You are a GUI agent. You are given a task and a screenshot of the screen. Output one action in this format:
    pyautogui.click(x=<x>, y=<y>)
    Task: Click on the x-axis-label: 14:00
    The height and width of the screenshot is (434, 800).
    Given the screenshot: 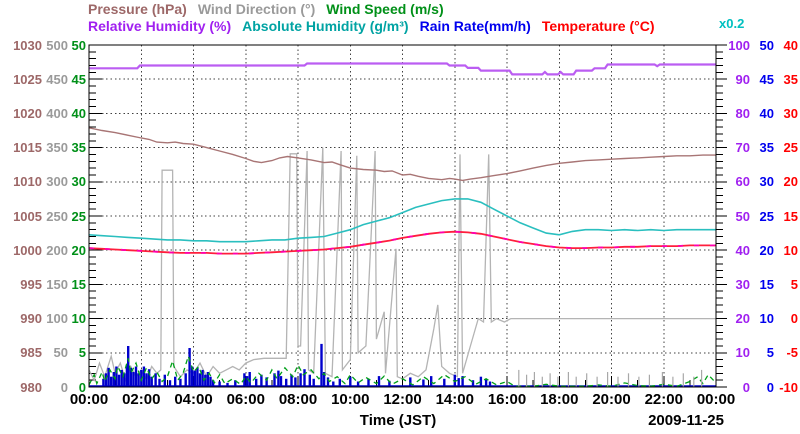 What is the action you would take?
    pyautogui.click(x=454, y=399)
    